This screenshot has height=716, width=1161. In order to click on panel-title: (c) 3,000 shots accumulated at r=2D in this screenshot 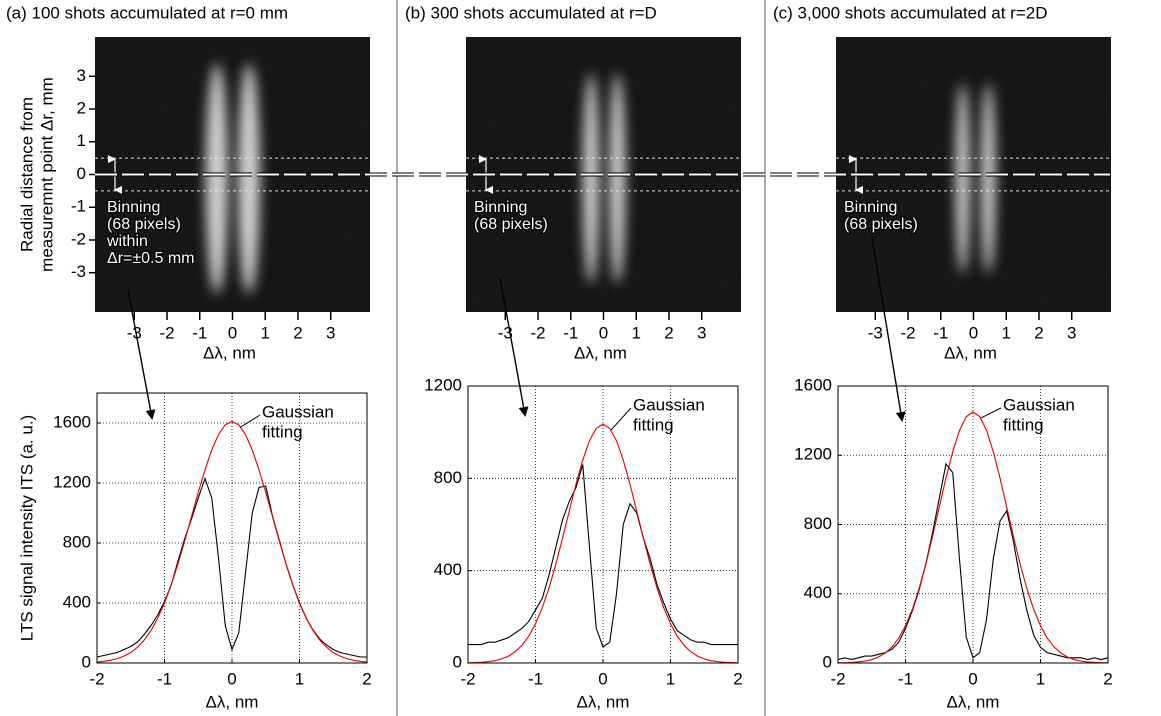, I will do `click(910, 12)`.